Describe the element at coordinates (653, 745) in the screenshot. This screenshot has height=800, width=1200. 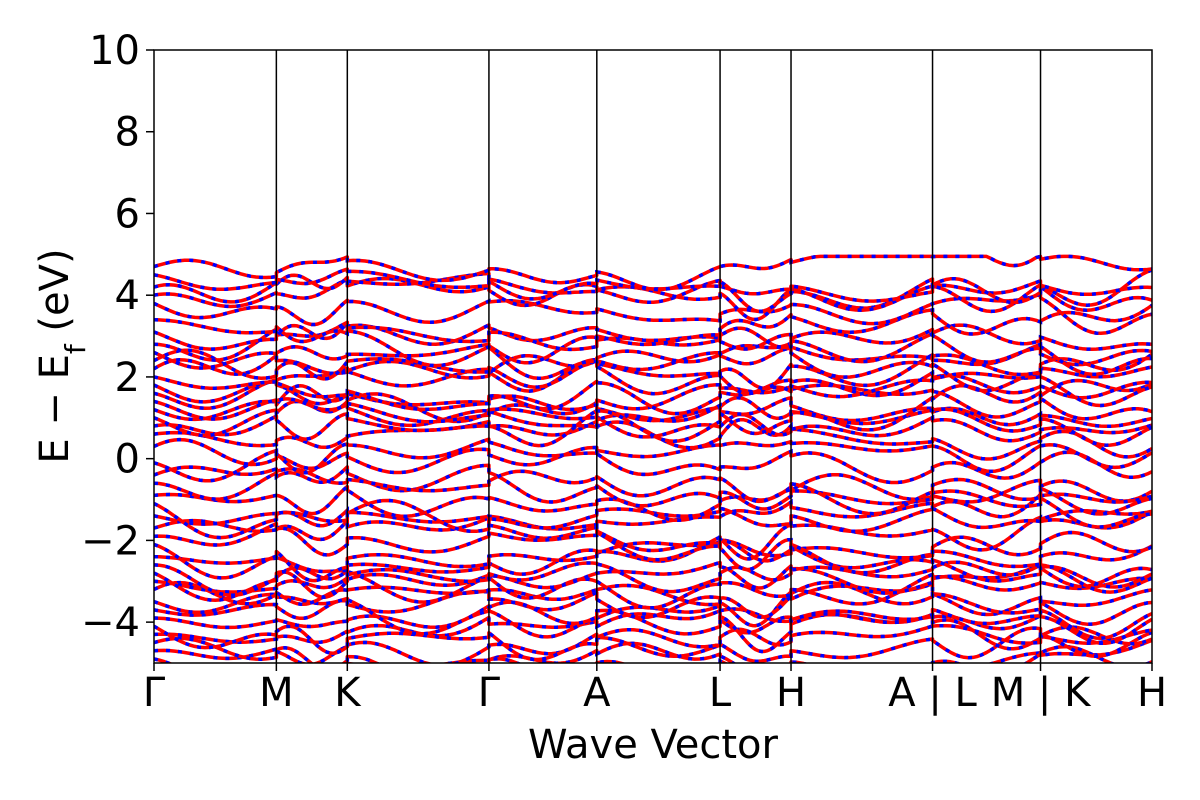
I see `x-axis-label: Wave Vector` at that location.